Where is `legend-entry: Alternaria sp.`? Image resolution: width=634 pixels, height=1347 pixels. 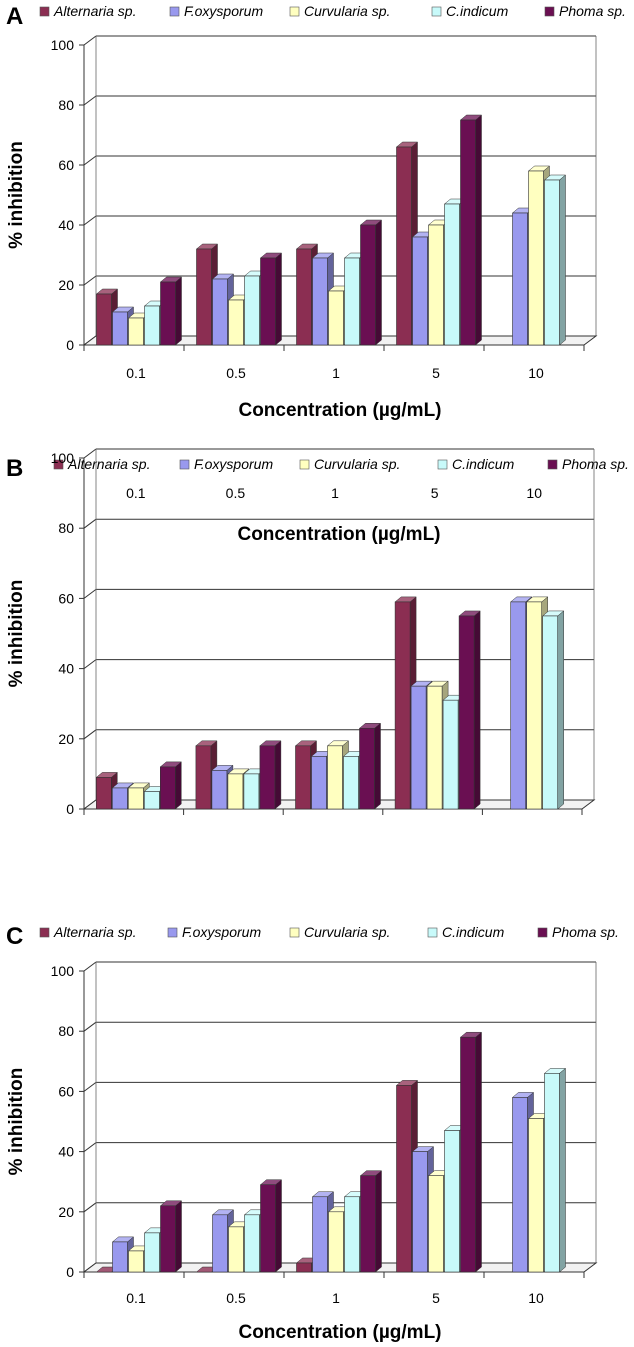 legend-entry: Alternaria sp. is located at coordinates (94, 11).